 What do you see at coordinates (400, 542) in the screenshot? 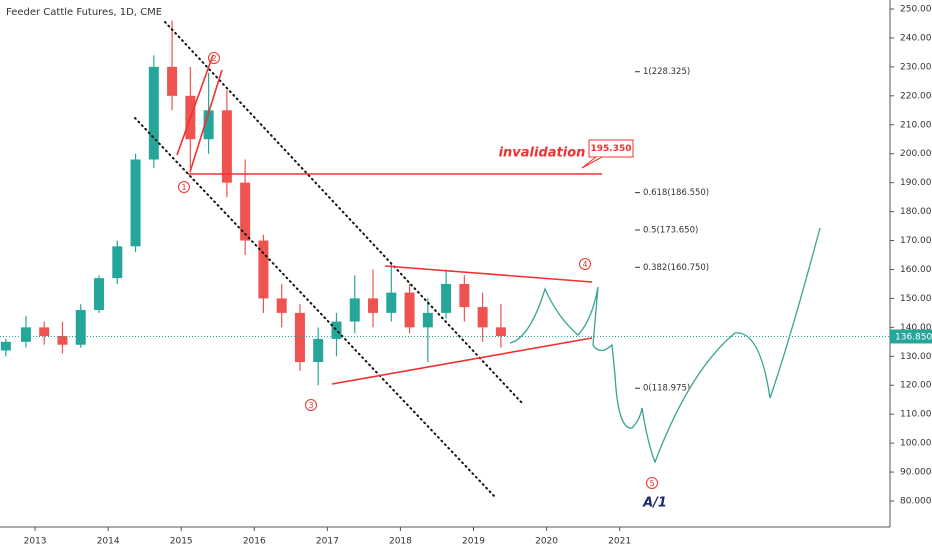
I see `x-tick-label: 2018` at bounding box center [400, 542].